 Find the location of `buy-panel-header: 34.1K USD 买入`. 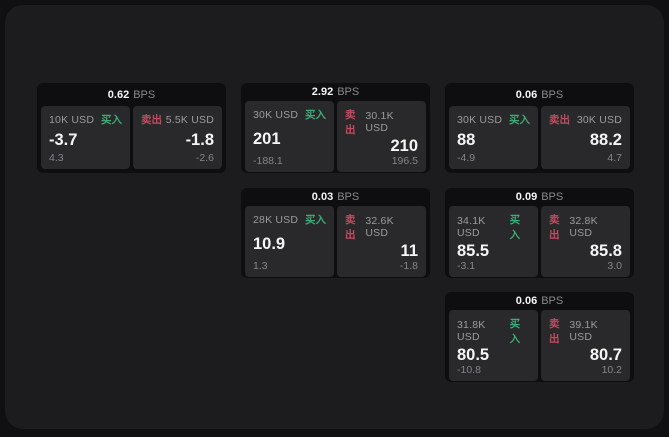

buy-panel-header: 34.1K USD 买入 is located at coordinates (493, 227).